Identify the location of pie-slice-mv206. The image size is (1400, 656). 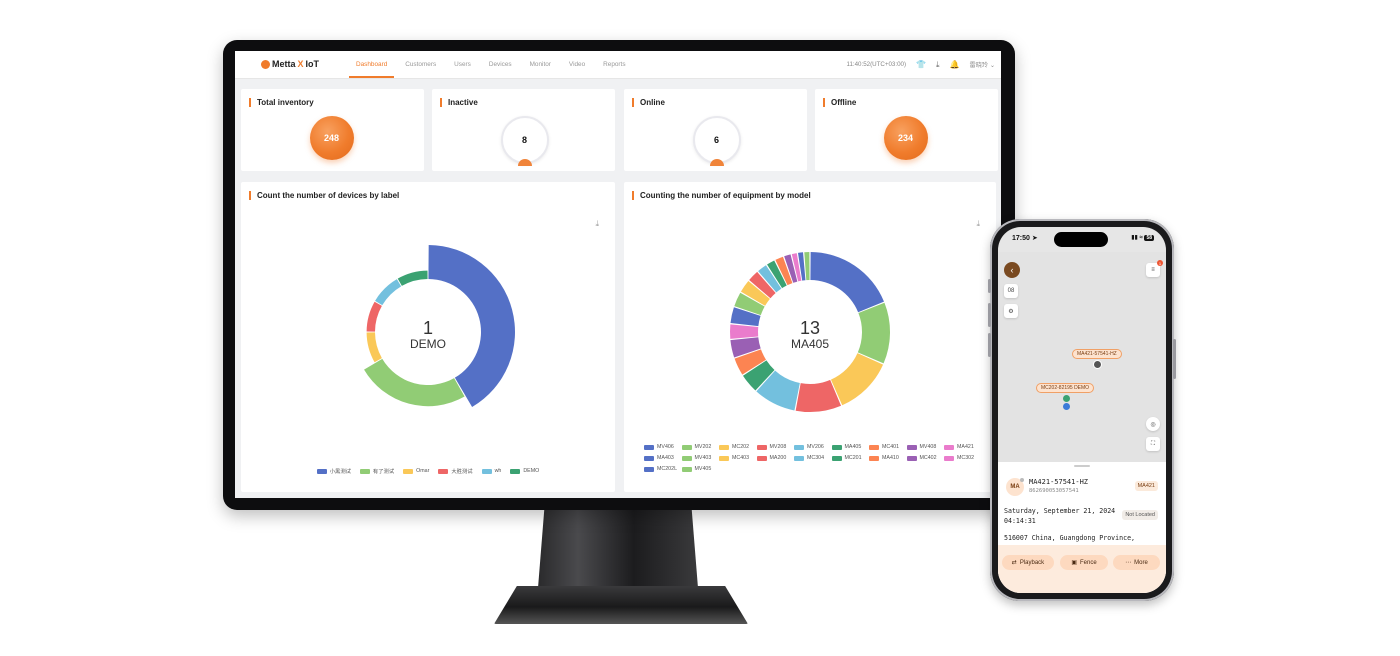
(778, 390).